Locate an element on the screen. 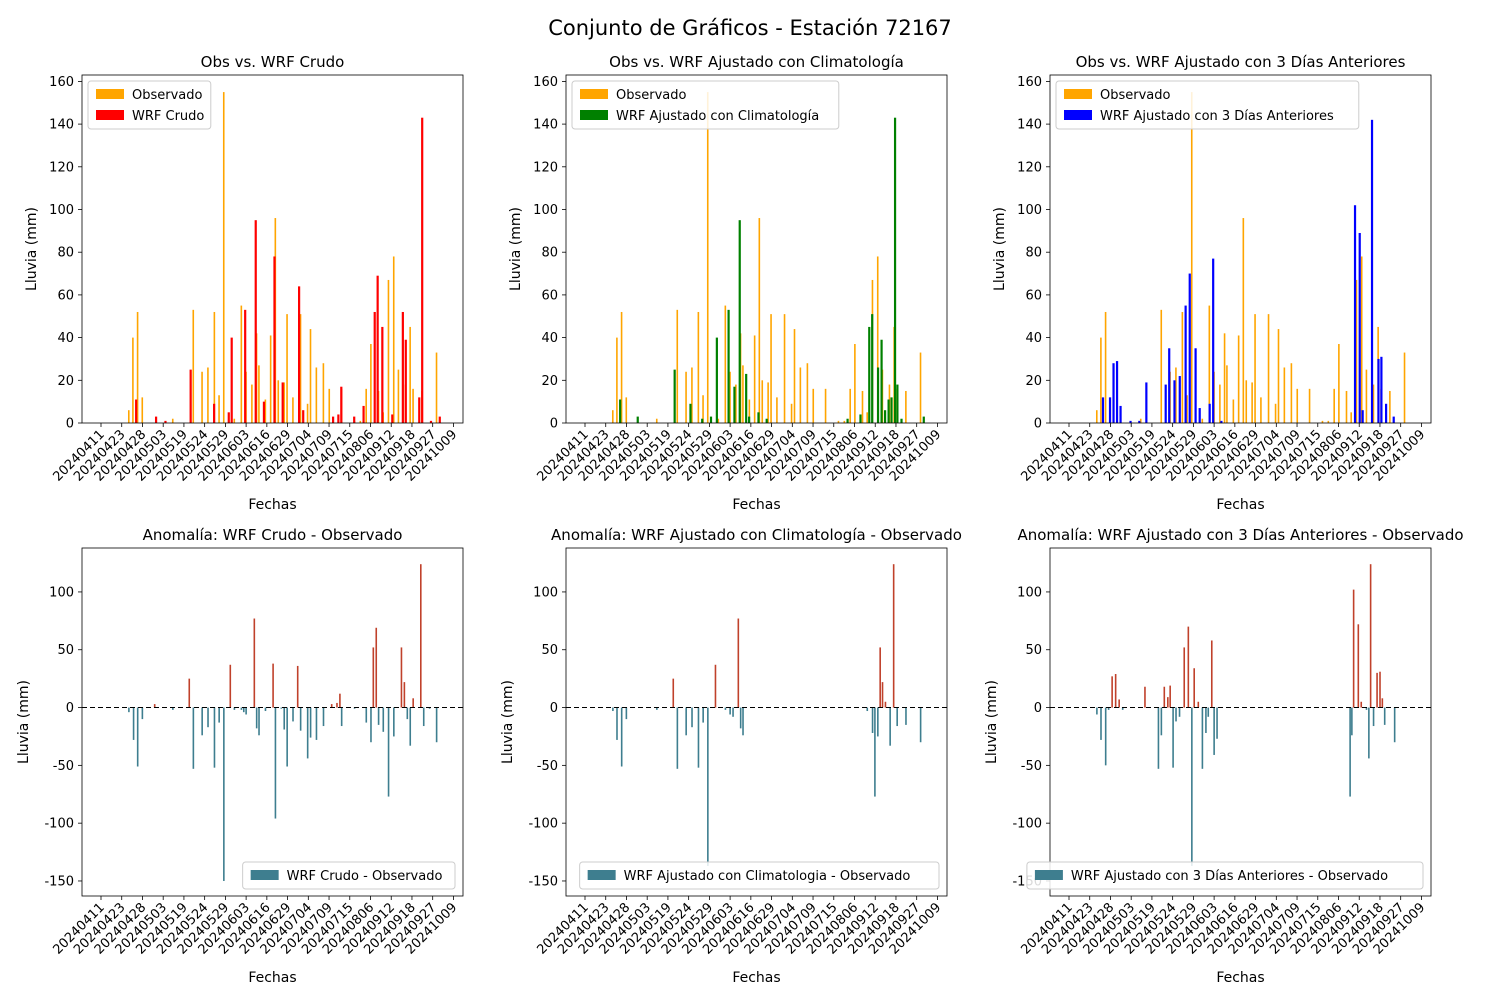  legend-box is located at coordinates (705, 105).